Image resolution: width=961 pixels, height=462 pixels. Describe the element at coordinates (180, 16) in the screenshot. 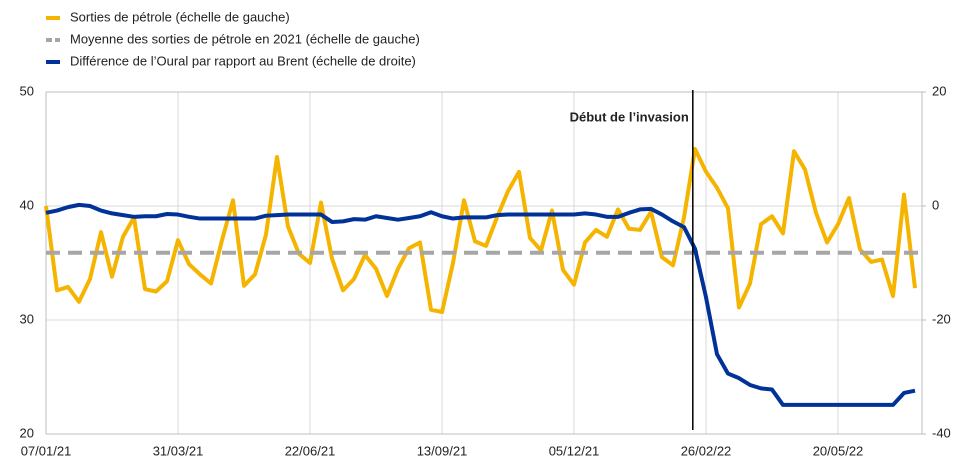

I see `legend-label: Sorties de pétrole (échelle de gauche)` at that location.